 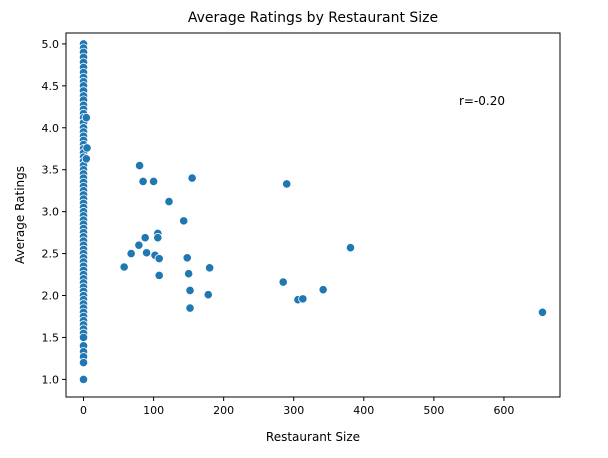 I want to click on y-tick-label: 2.5, so click(x=51, y=254).